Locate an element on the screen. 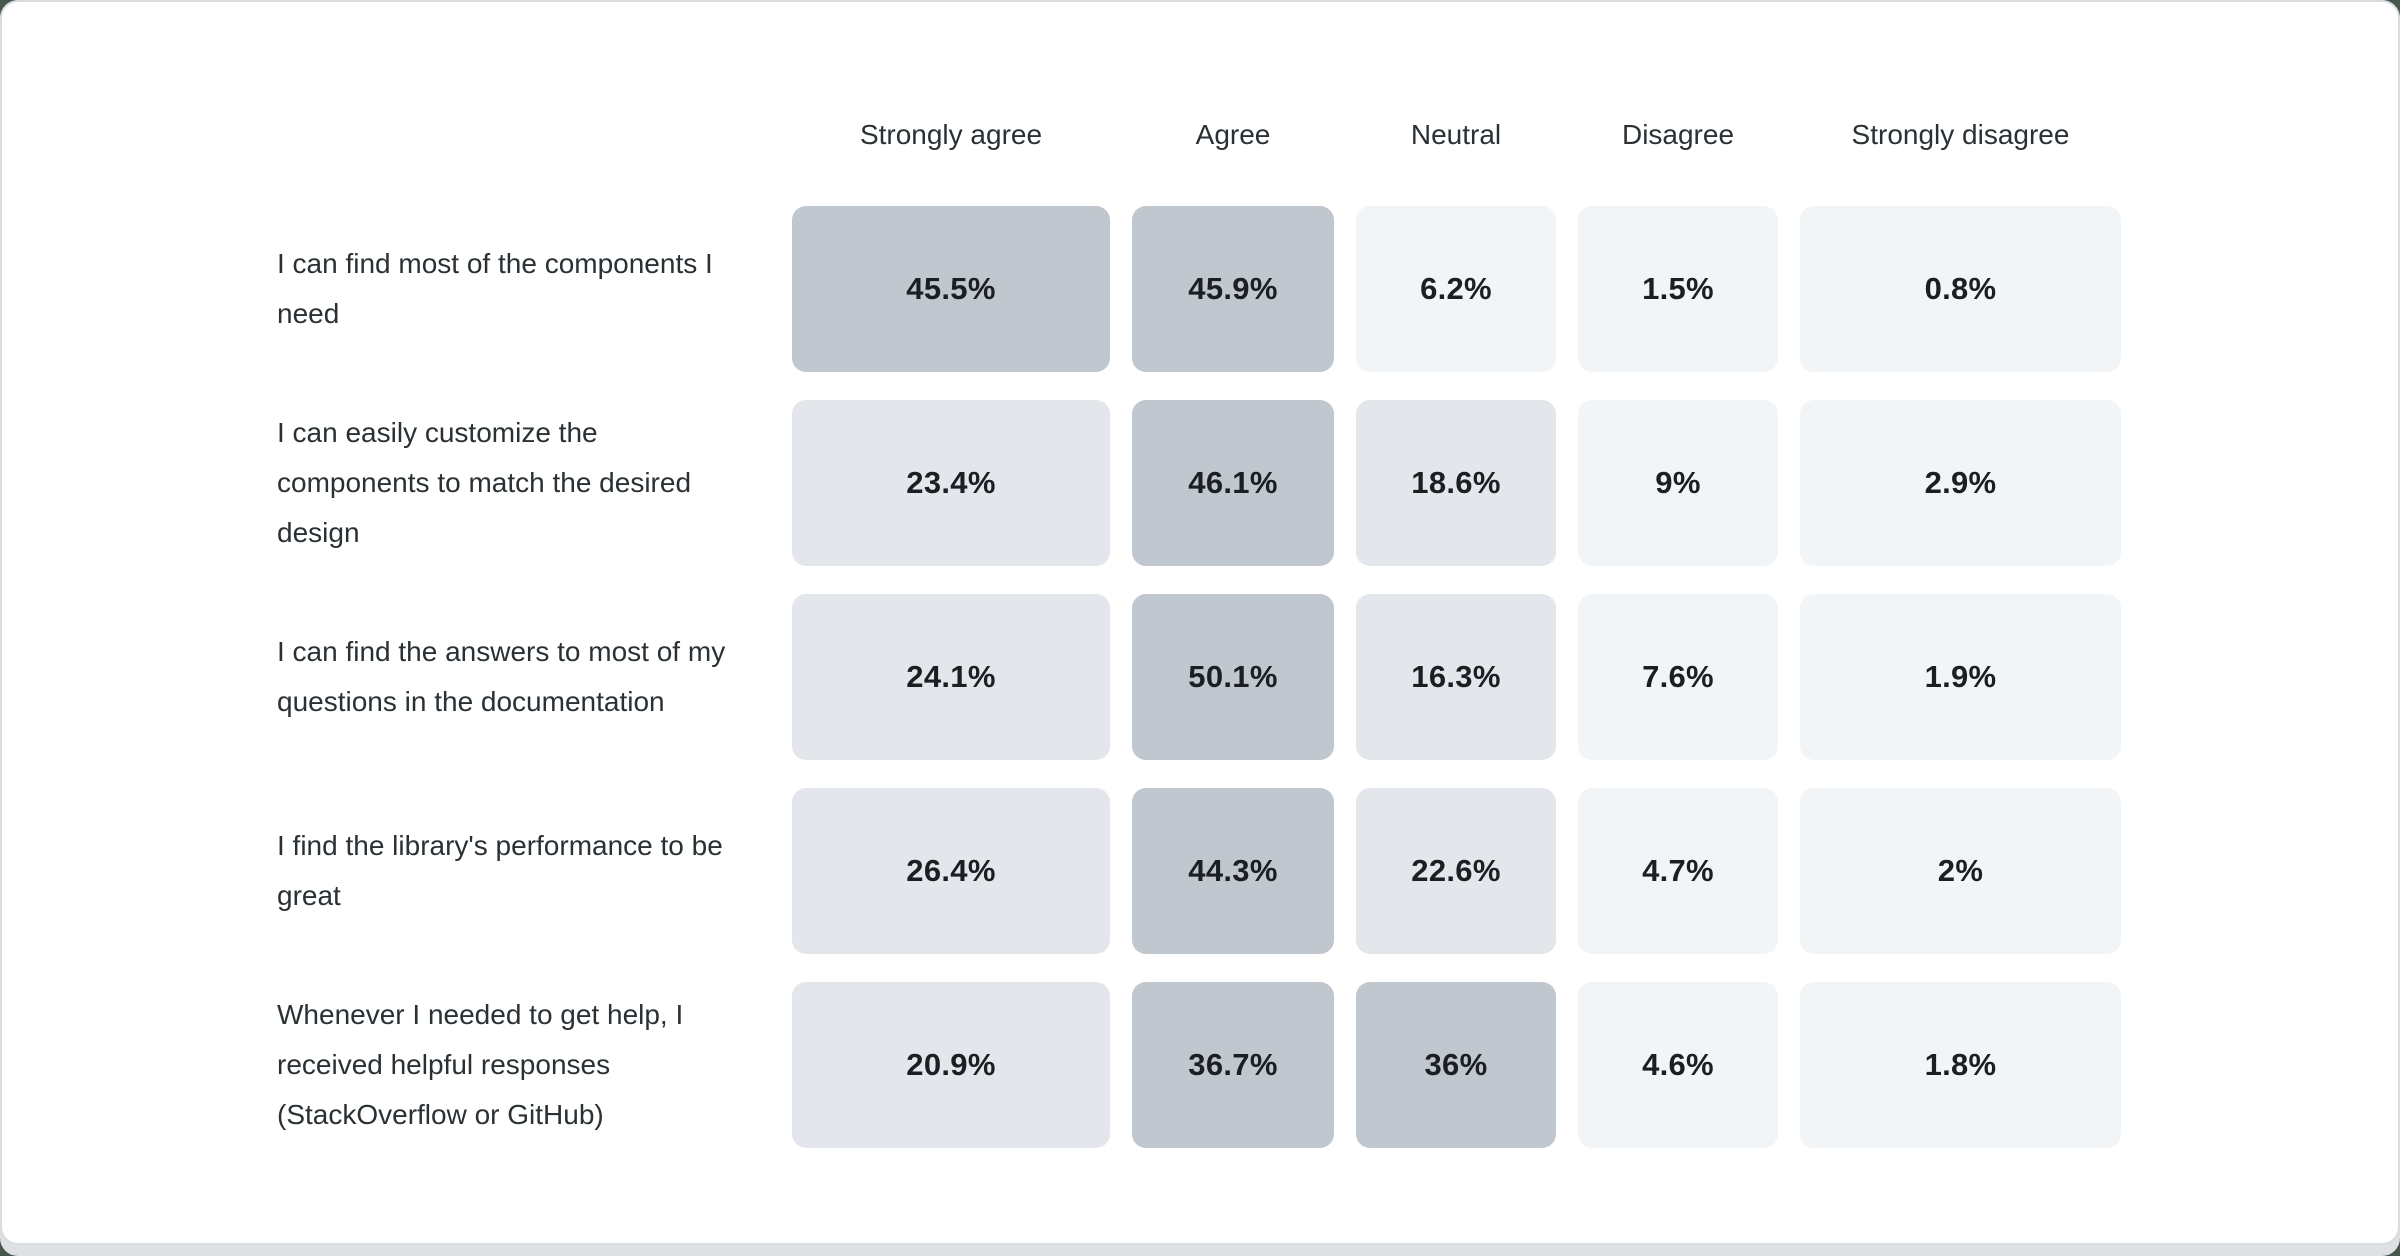 This screenshot has height=1256, width=2400. heatmap-cell: 44.3% is located at coordinates (1233, 871).